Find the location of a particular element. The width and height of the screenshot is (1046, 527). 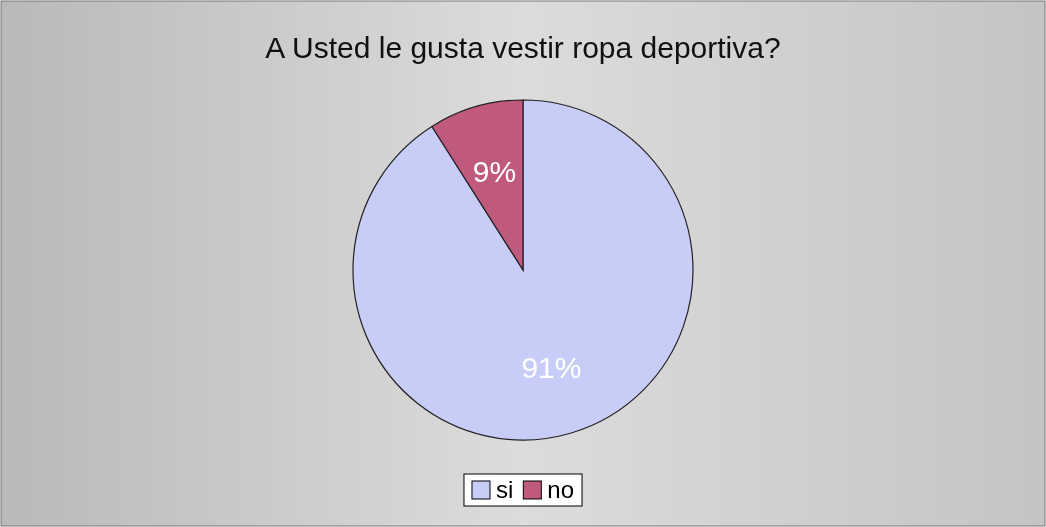

data-label: 9% is located at coordinates (494, 172).